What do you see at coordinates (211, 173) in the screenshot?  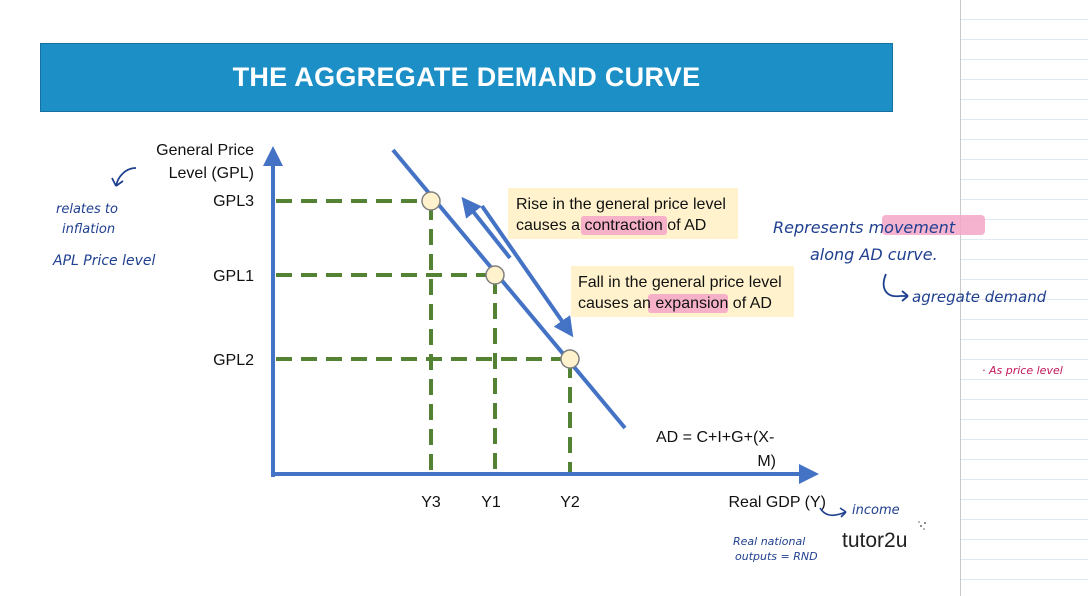 I see `y-axis-label-line2: Level (GPL)` at bounding box center [211, 173].